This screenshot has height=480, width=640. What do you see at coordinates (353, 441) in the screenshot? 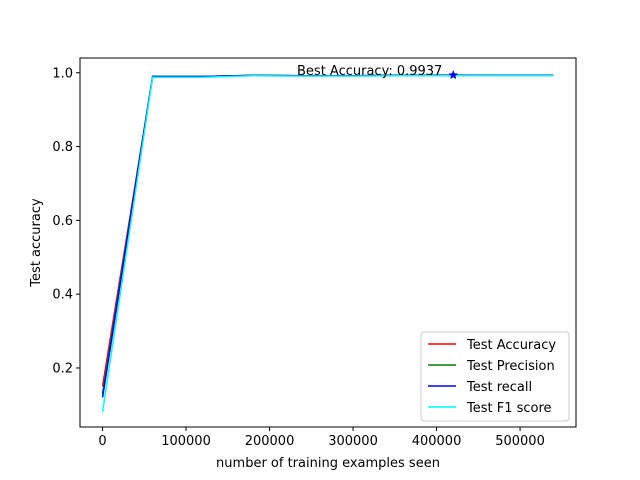
I see `x-tick-label: 300000` at bounding box center [353, 441].